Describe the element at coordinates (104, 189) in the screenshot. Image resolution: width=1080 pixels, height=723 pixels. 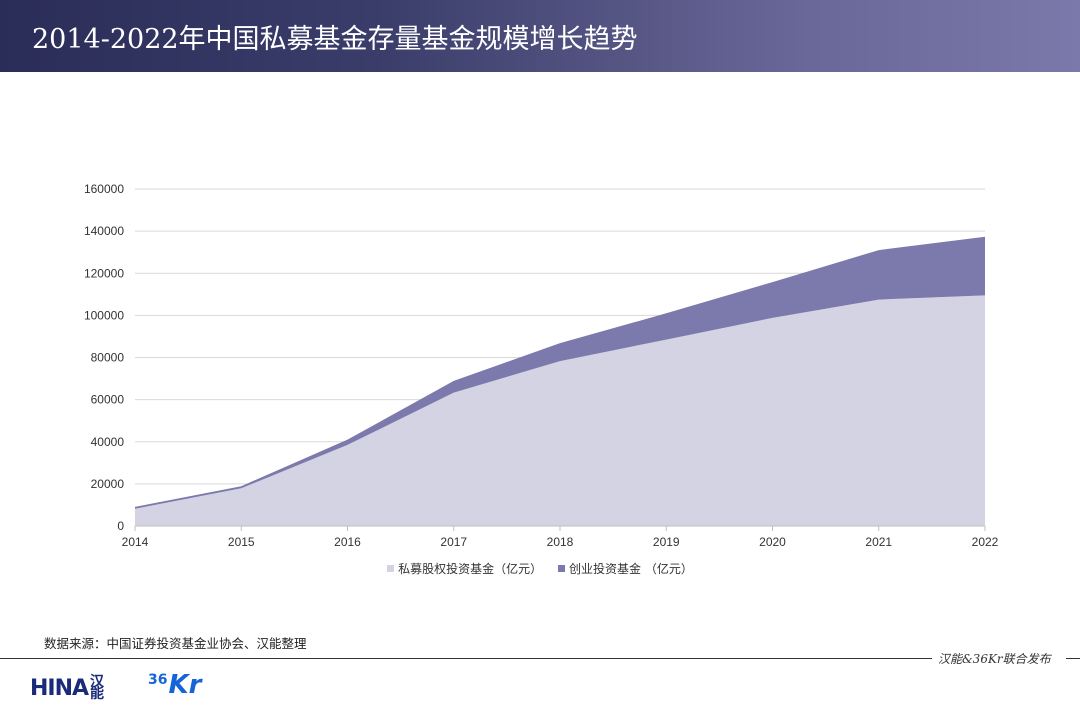
I see `y-tick-label-160000: 160000` at that location.